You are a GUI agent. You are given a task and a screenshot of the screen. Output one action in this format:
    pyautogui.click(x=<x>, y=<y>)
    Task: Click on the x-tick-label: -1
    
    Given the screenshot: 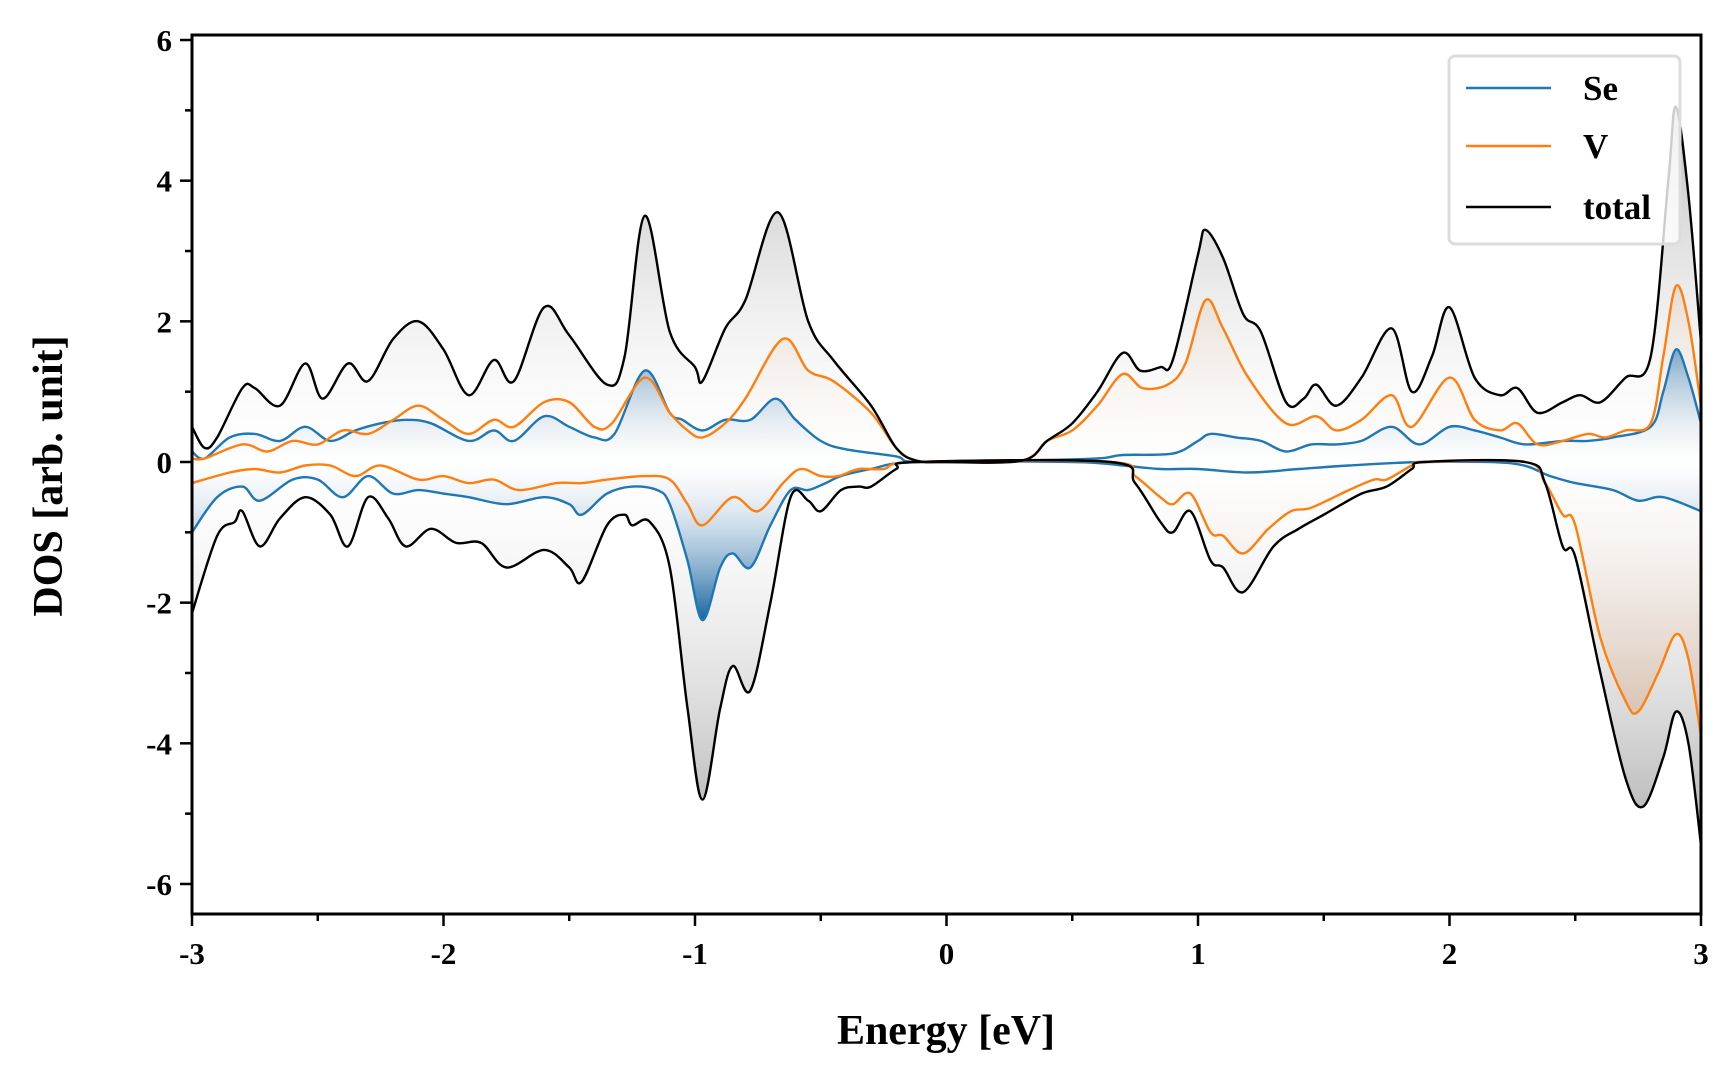 What is the action you would take?
    pyautogui.click(x=695, y=953)
    